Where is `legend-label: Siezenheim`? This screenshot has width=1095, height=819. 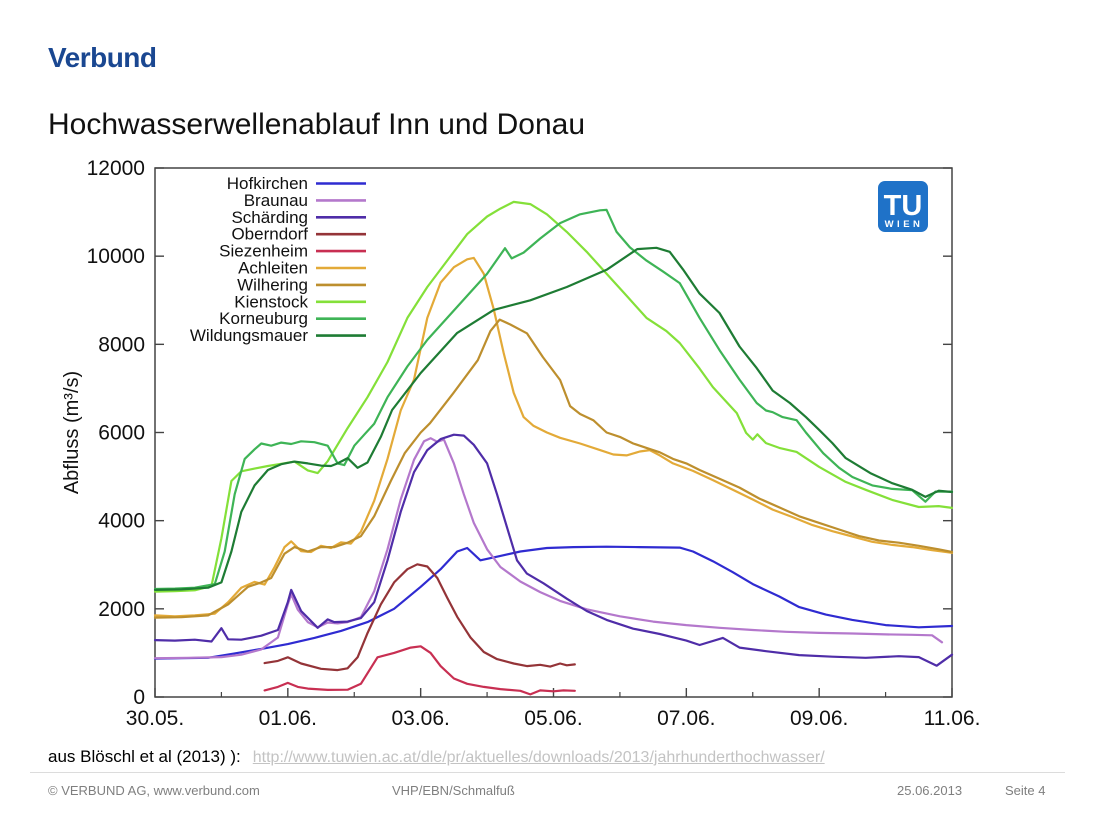 legend-label: Siezenheim is located at coordinates (263, 251).